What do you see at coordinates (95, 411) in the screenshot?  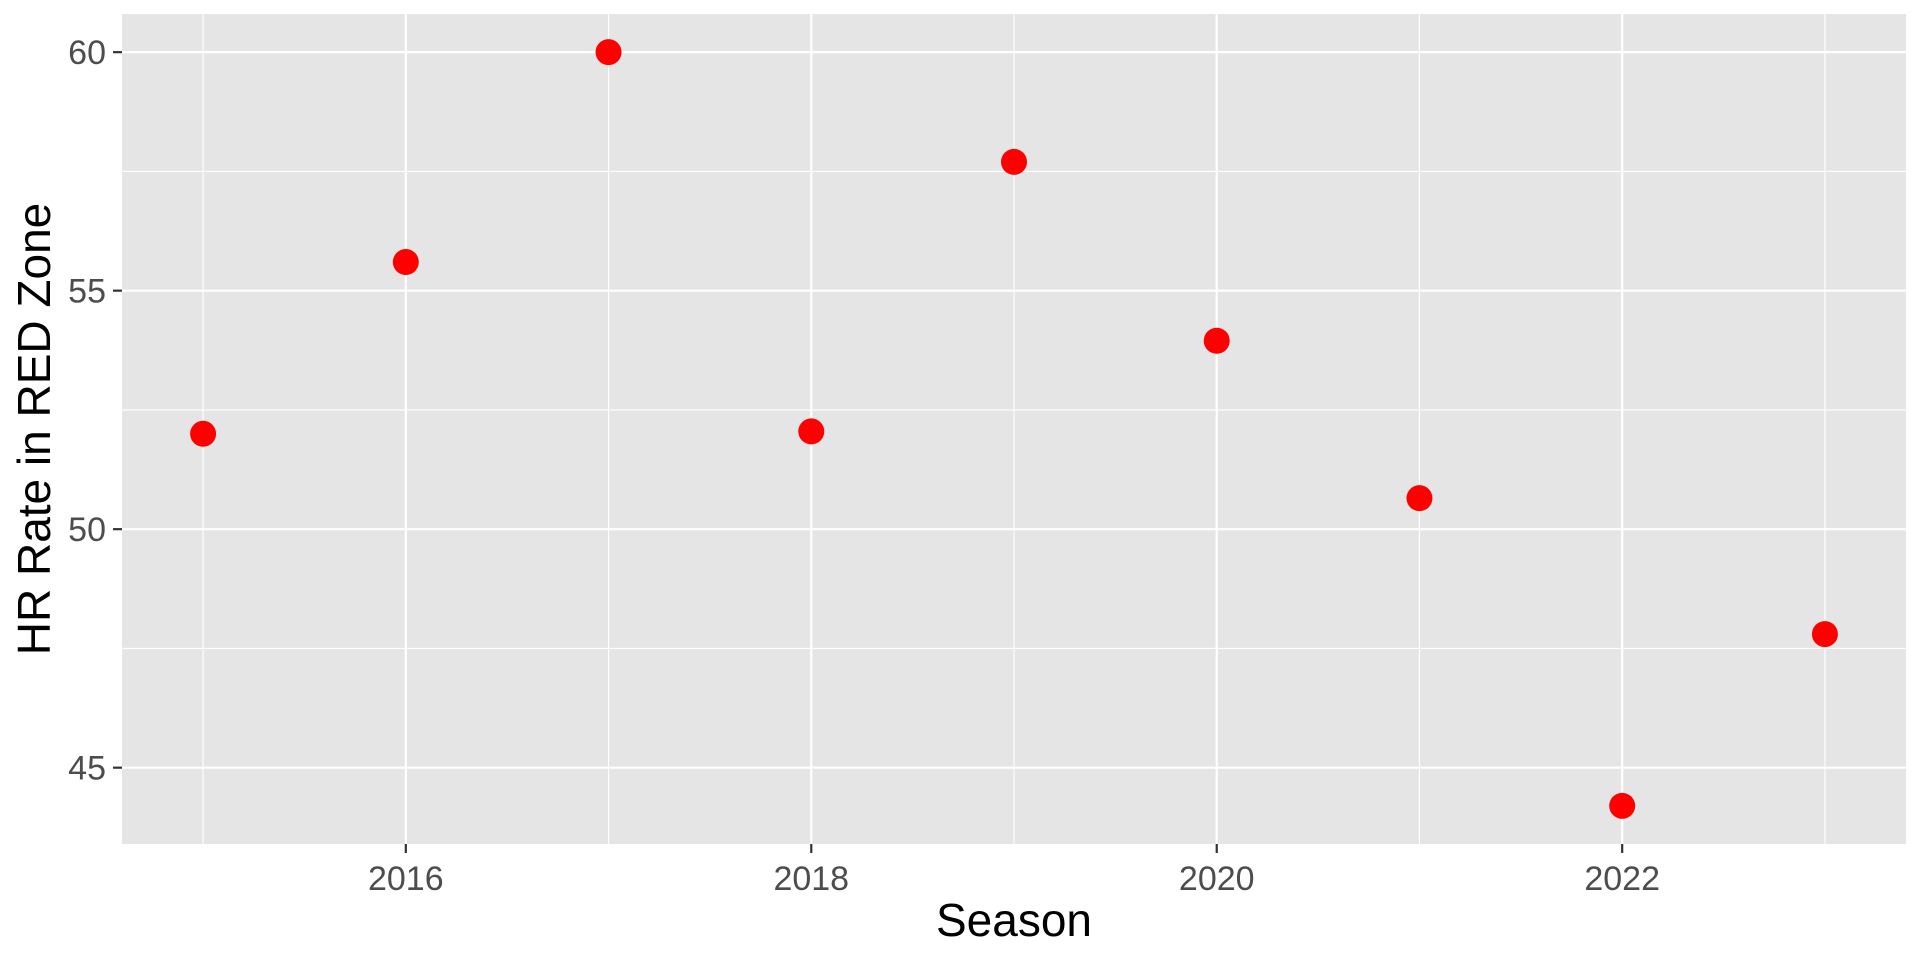 I see `y-axis-ticks: 45 50 55 60` at bounding box center [95, 411].